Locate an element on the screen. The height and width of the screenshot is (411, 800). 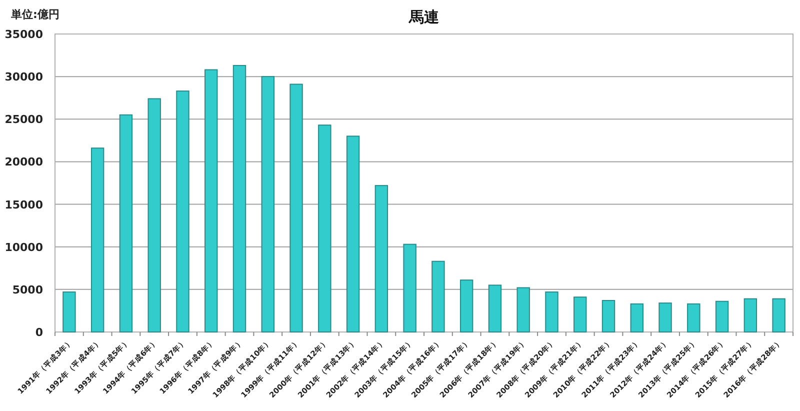
y-tick-label: 20000 is located at coordinates (24, 162).